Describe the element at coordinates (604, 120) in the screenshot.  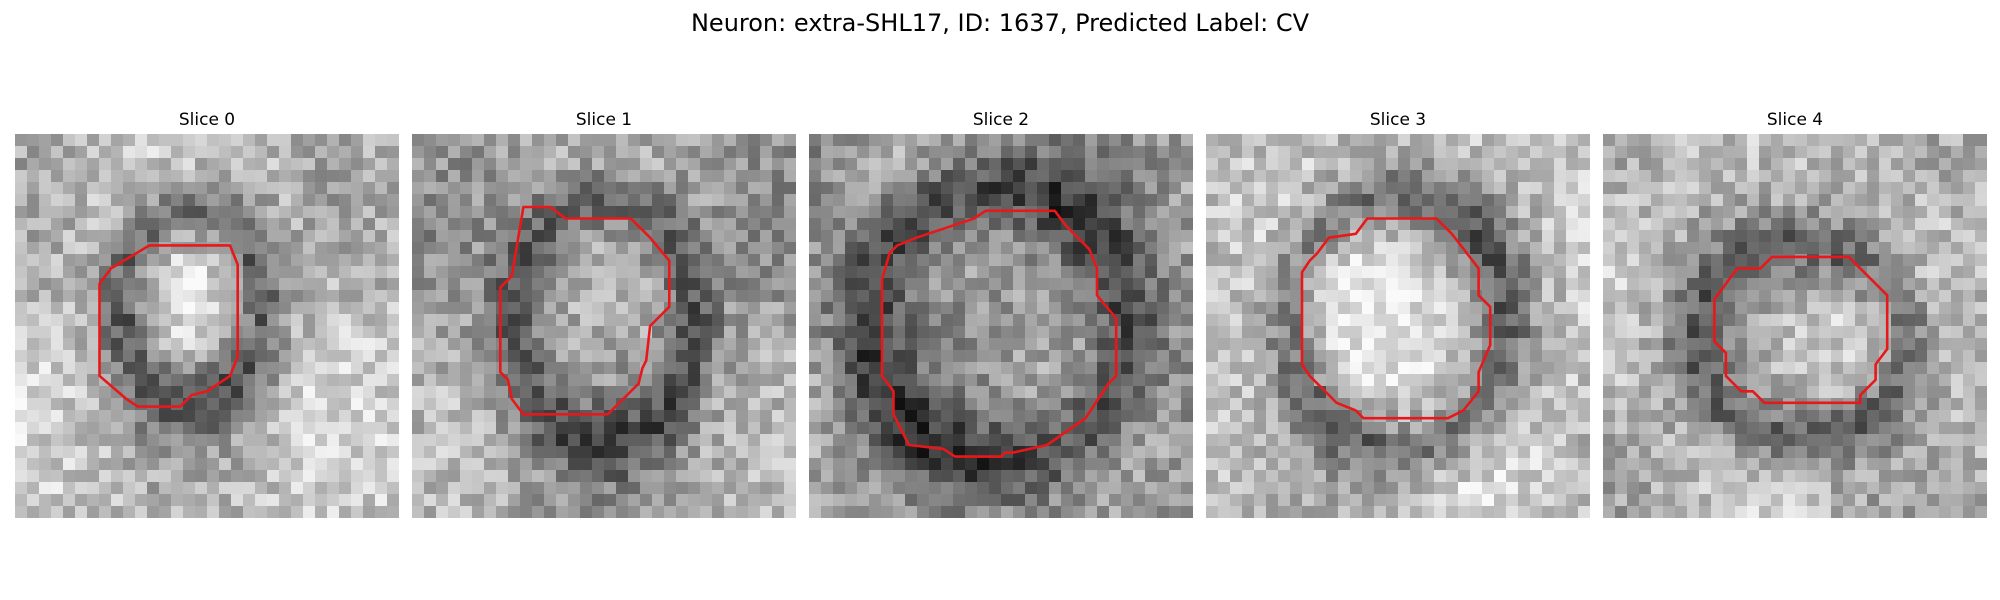
I see `slice-title-1: Slice 1` at that location.